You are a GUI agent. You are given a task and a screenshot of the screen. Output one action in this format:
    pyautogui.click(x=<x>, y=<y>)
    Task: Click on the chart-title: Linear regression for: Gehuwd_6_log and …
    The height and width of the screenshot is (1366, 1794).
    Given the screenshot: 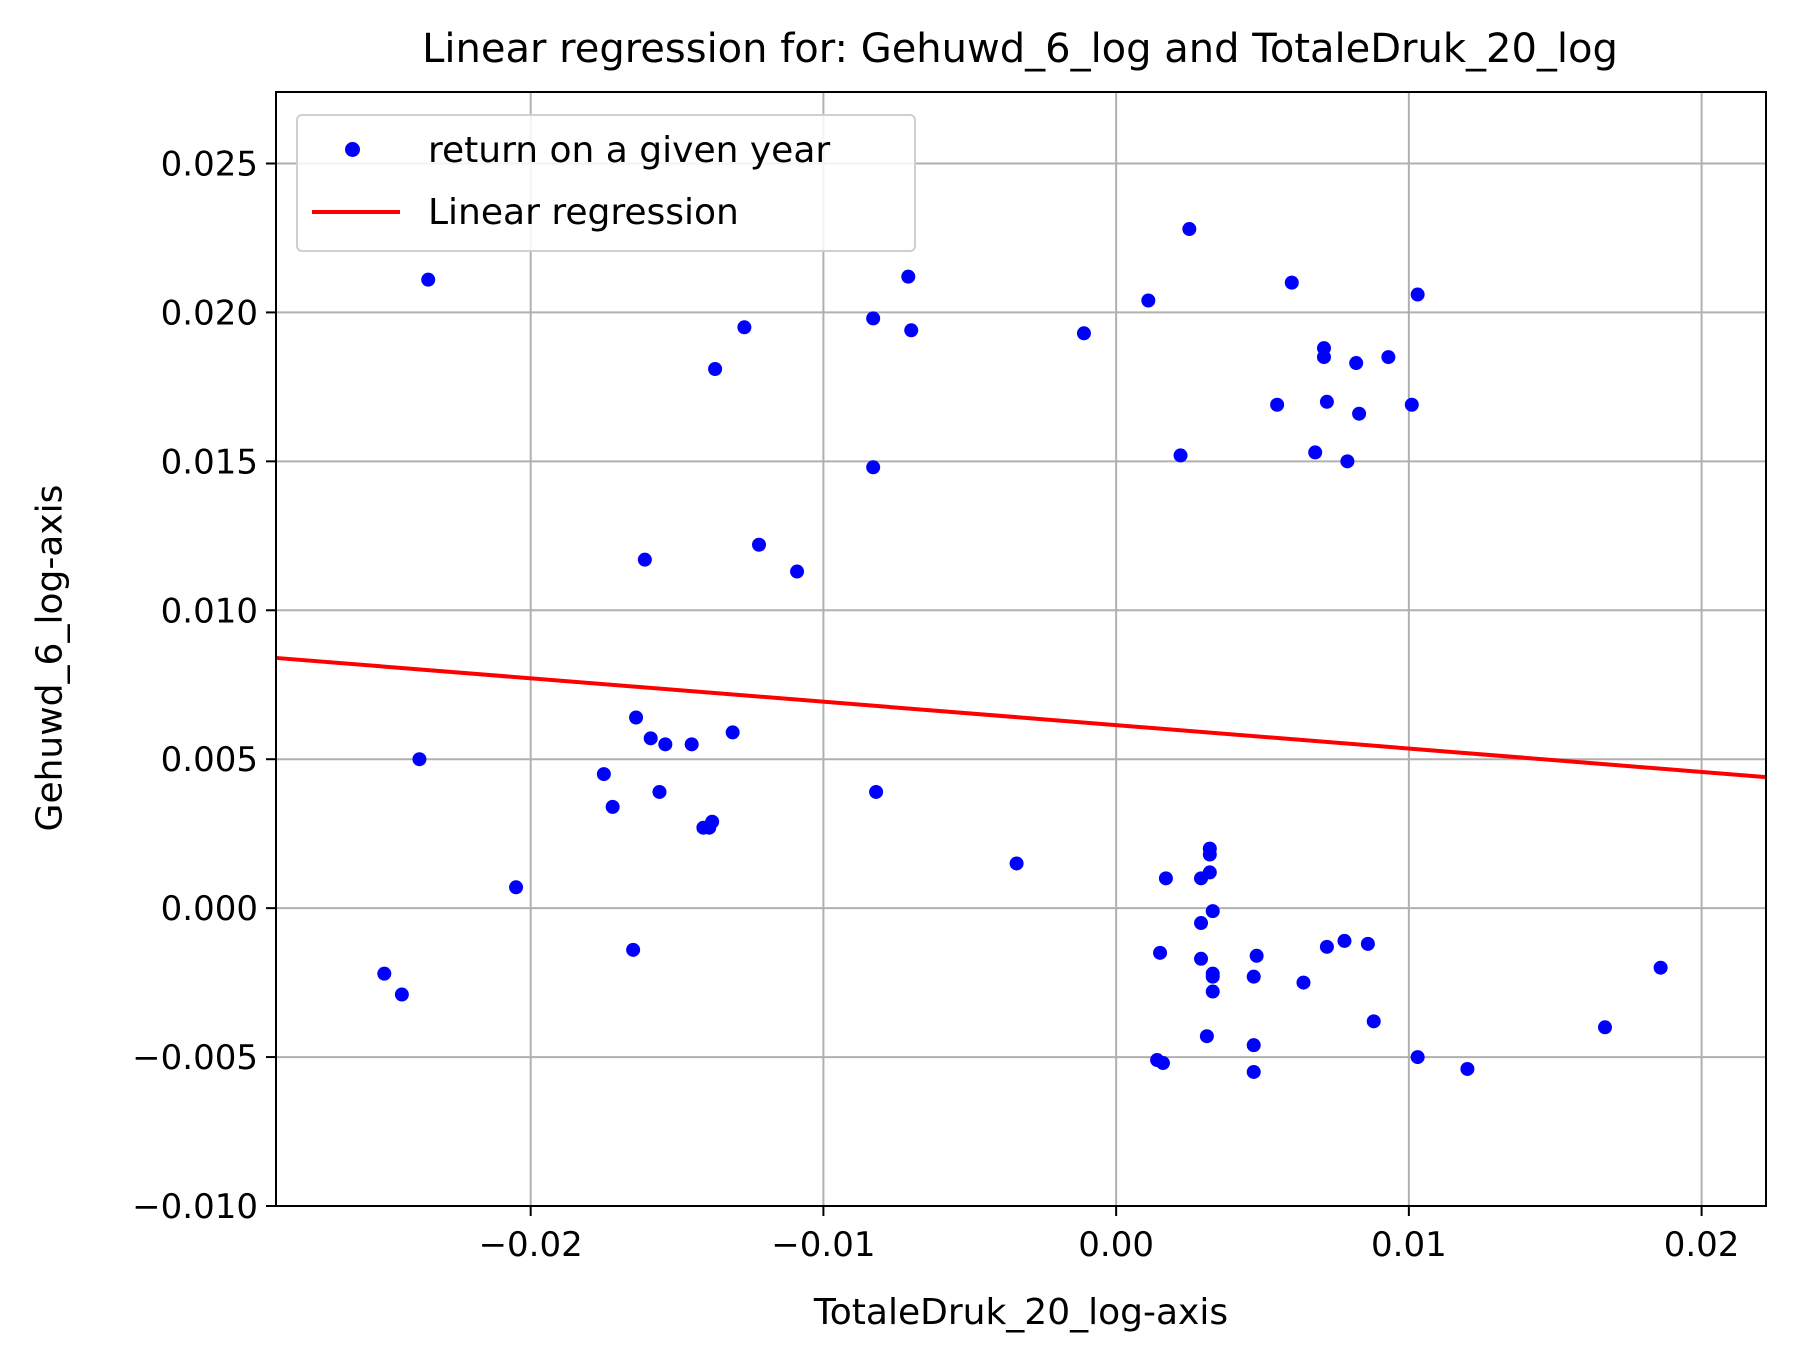 What is the action you would take?
    pyautogui.click(x=1020, y=49)
    